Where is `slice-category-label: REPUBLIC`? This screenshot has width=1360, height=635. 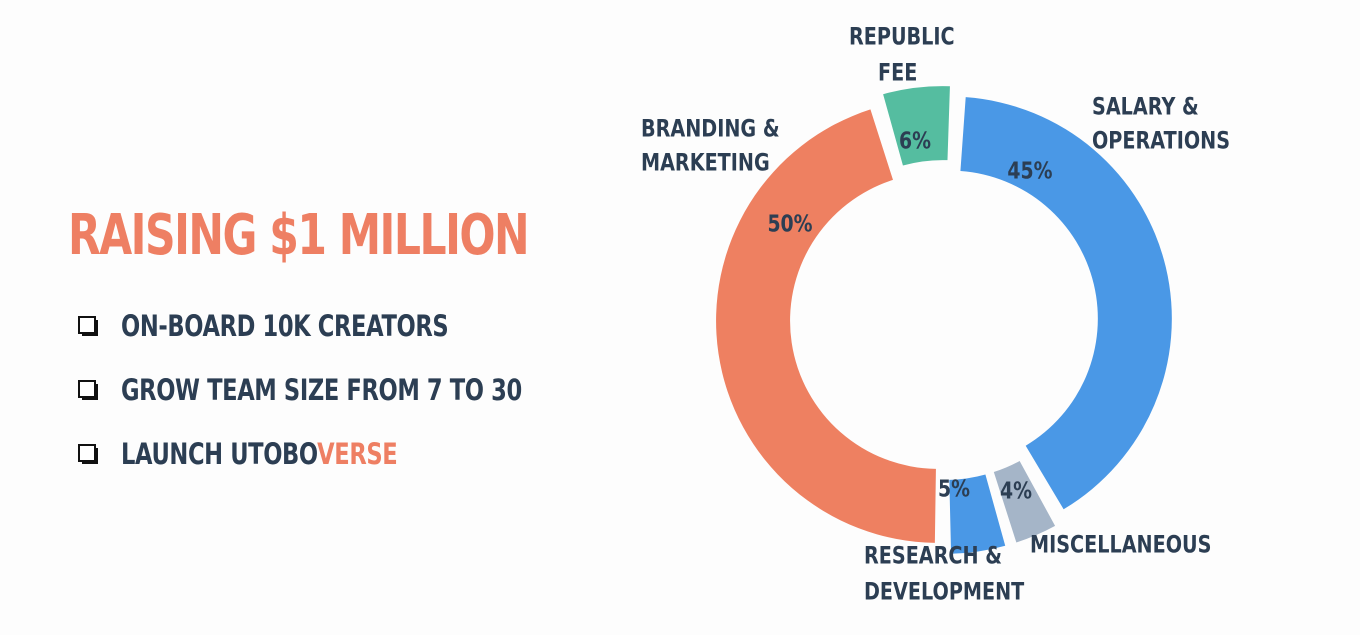
slice-category-label: REPUBLIC is located at coordinates (902, 38).